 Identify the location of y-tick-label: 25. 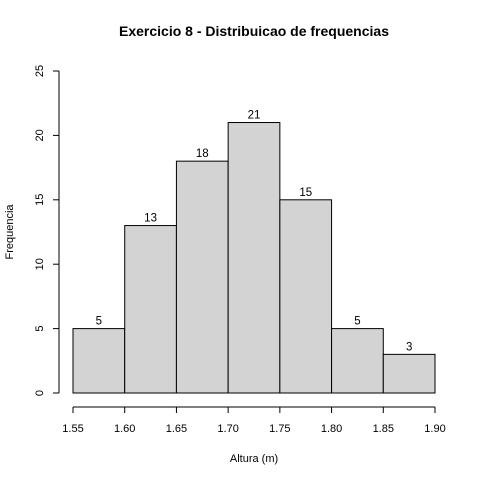
(40, 71).